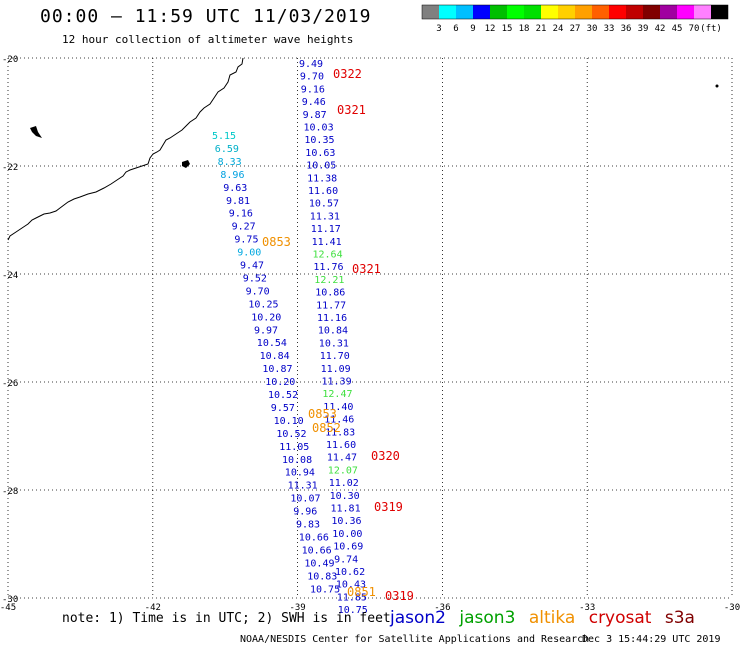  What do you see at coordinates (276, 242) in the screenshot?
I see `pass-time-label: 0853` at bounding box center [276, 242].